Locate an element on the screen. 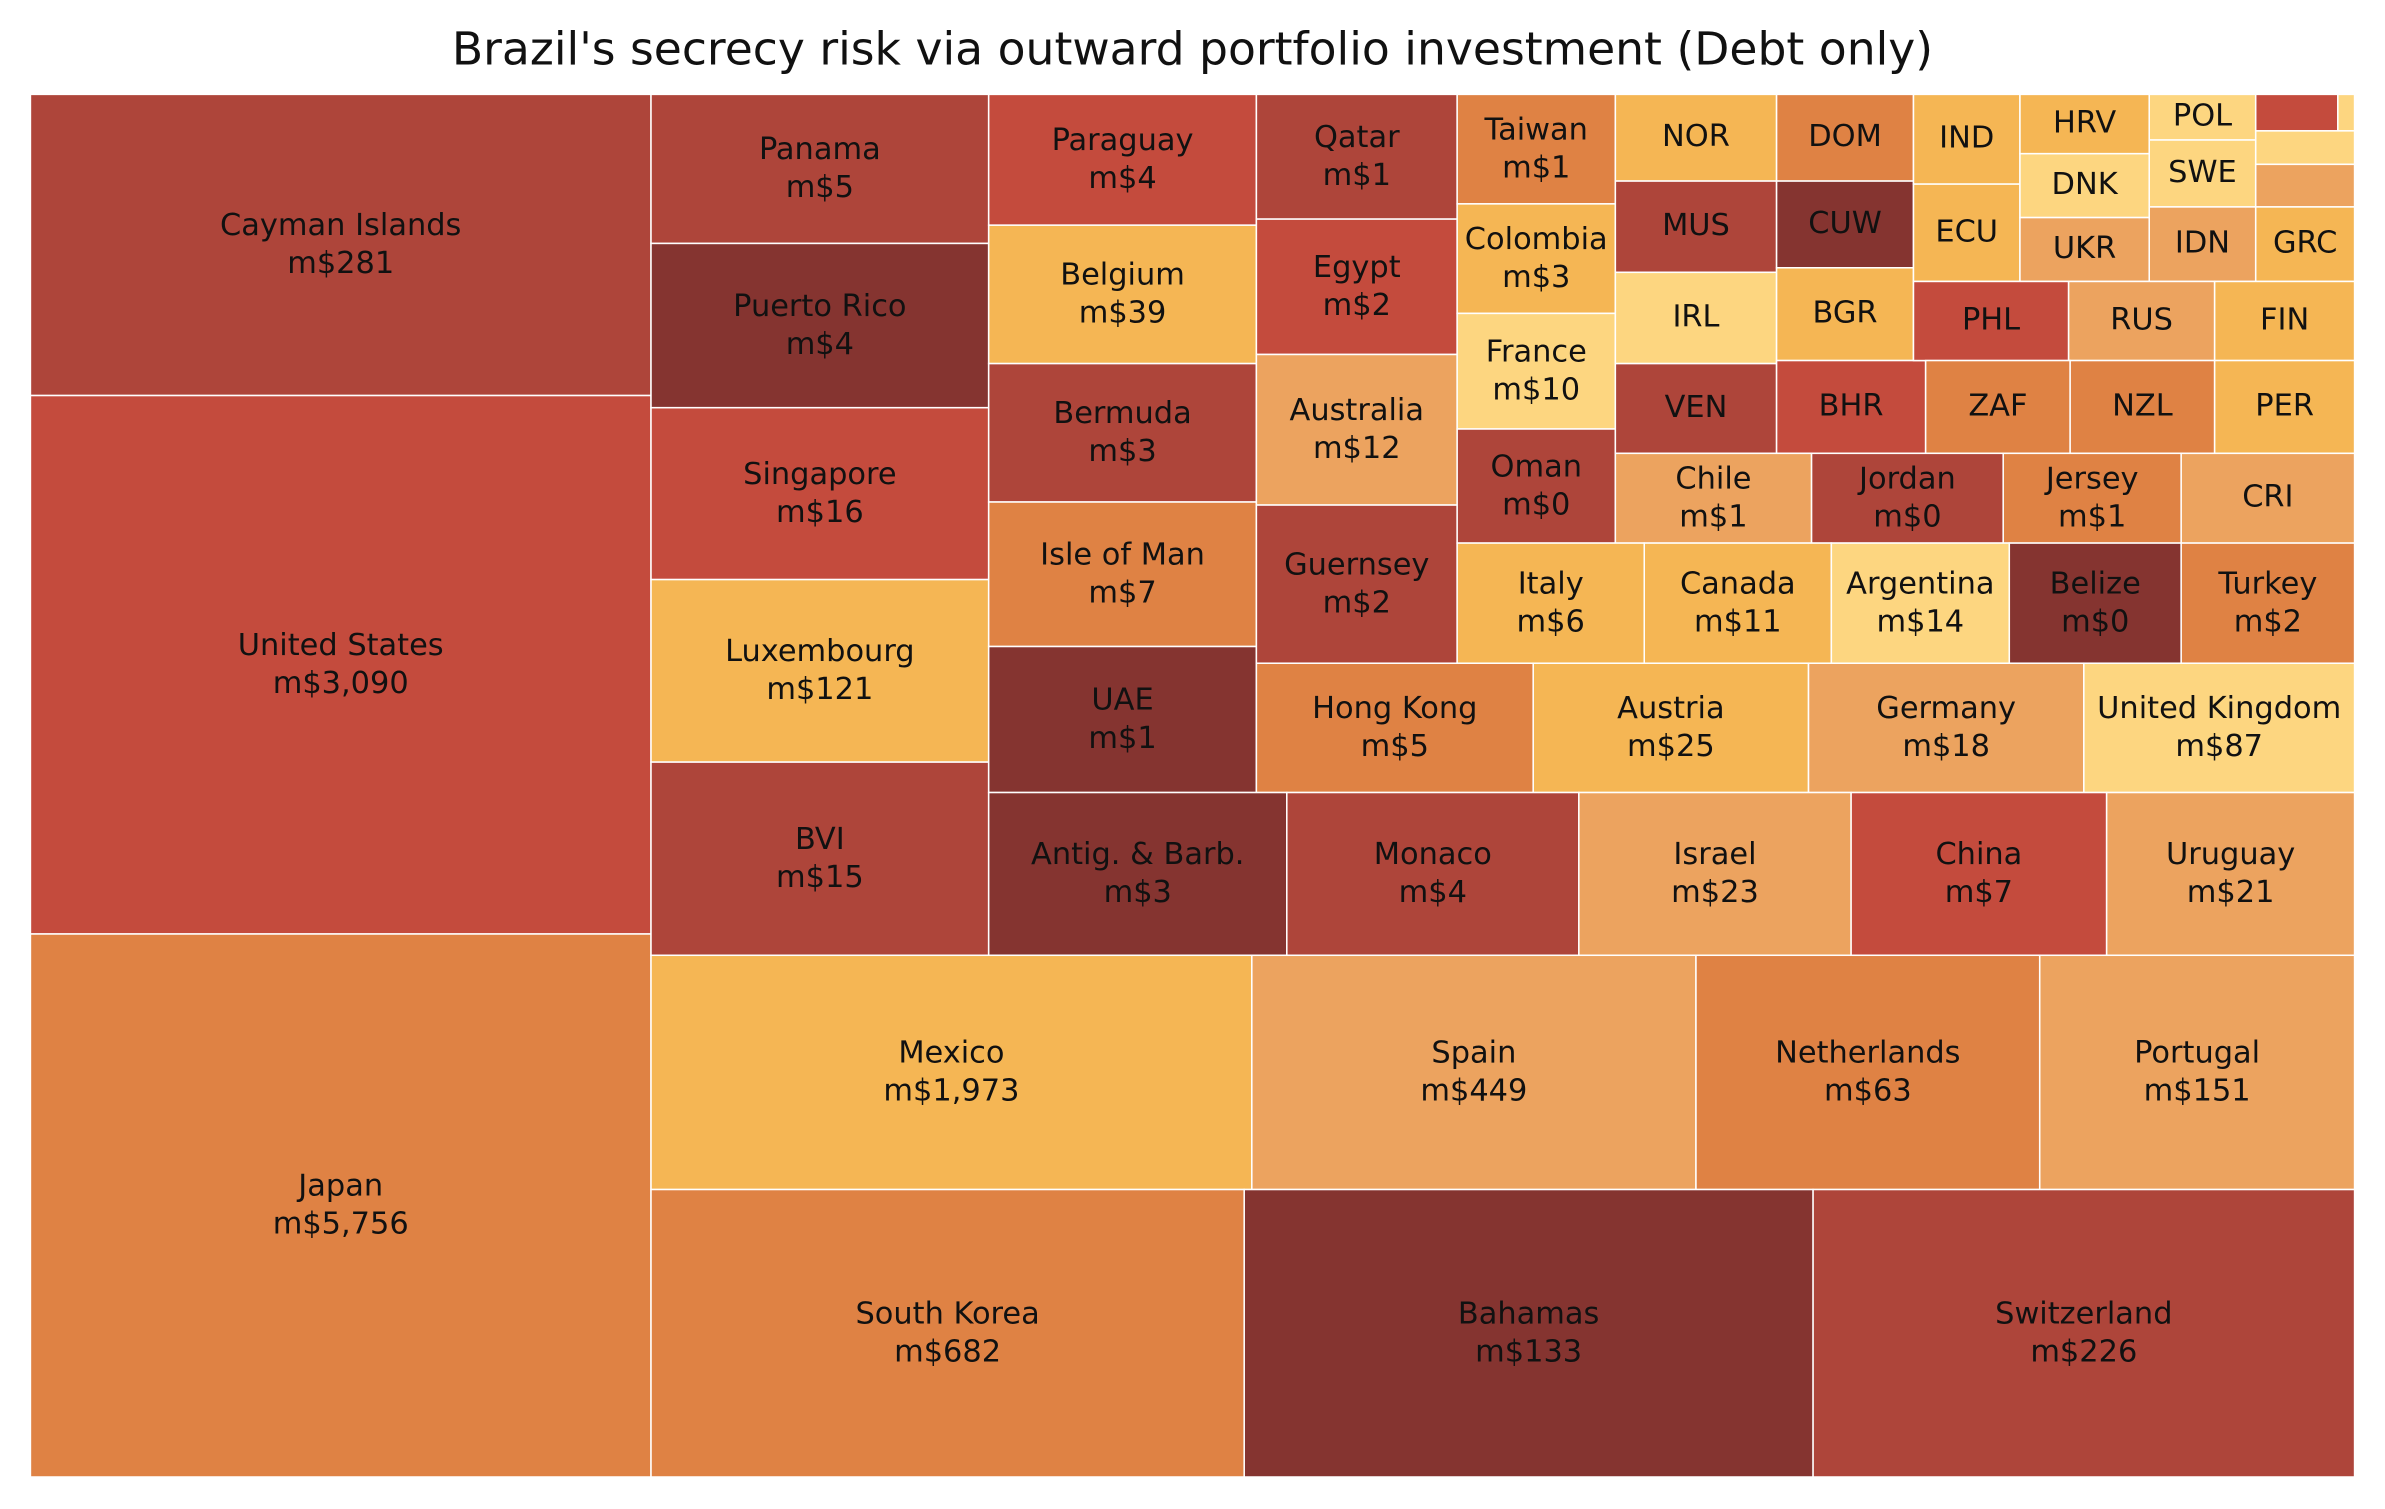  tile-label: Singapore is located at coordinates (819, 474).